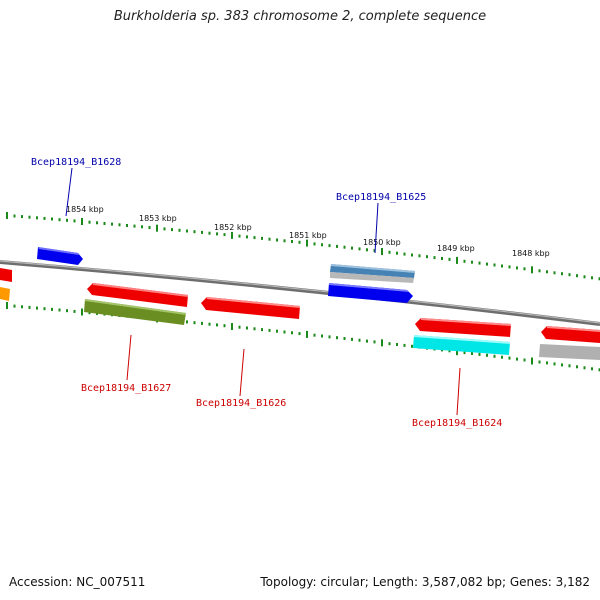 Image resolution: width=600 pixels, height=600 pixels. Describe the element at coordinates (137, 295) in the screenshot. I see `gene-bcep18194-b1627-red` at that location.